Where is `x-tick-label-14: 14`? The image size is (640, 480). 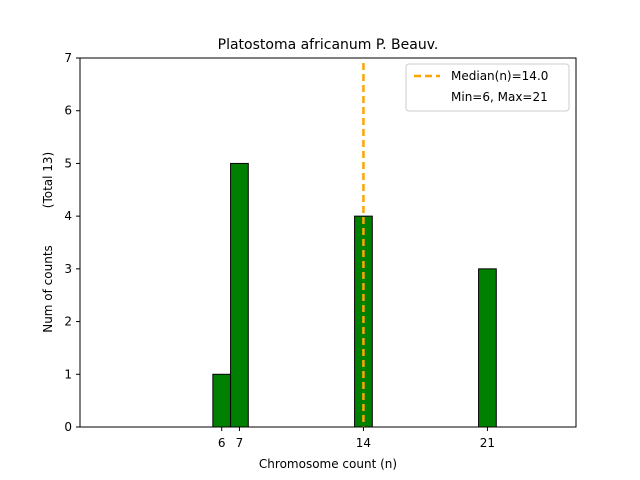
x-tick-label-14: 14 is located at coordinates (363, 443).